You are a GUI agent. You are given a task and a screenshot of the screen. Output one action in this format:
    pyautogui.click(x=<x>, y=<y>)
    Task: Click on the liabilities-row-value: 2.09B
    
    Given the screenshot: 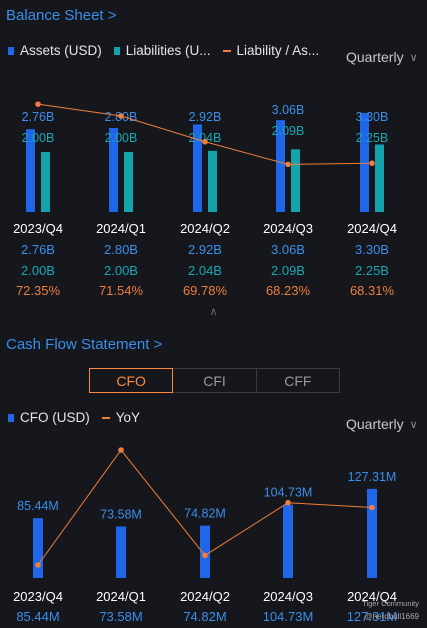 What is the action you would take?
    pyautogui.click(x=288, y=270)
    